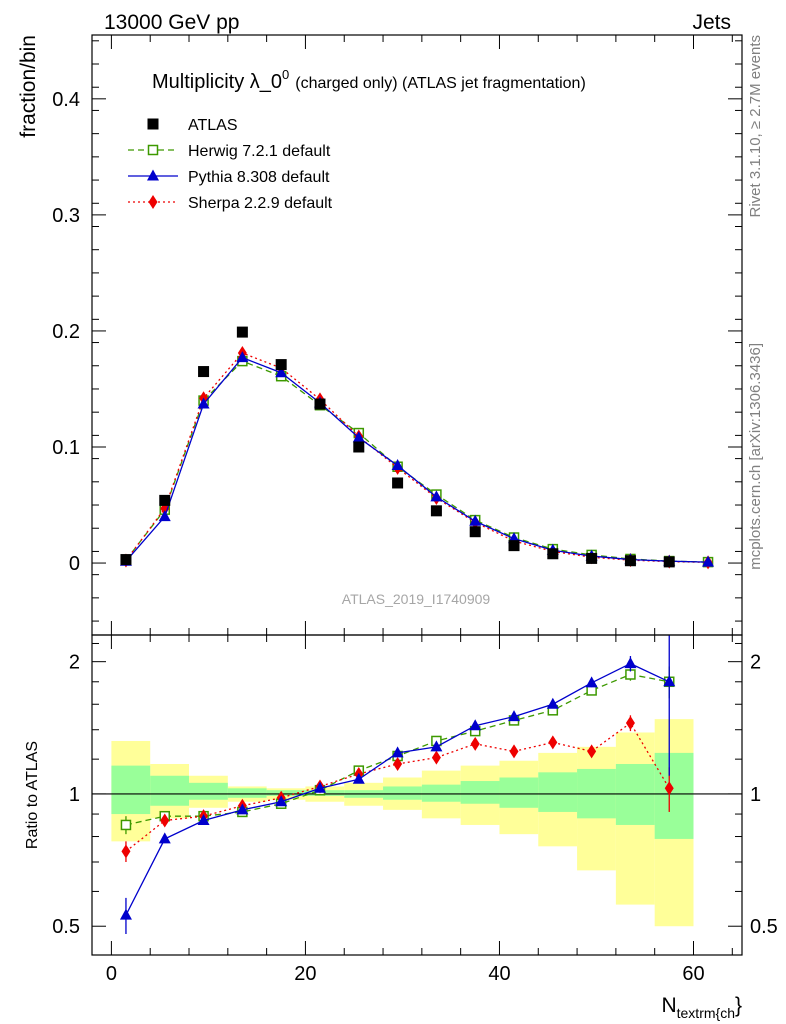 This screenshot has height=1024, width=786. Describe the element at coordinates (66, 100) in the screenshot. I see `main-ytick-label: 0.4` at that location.